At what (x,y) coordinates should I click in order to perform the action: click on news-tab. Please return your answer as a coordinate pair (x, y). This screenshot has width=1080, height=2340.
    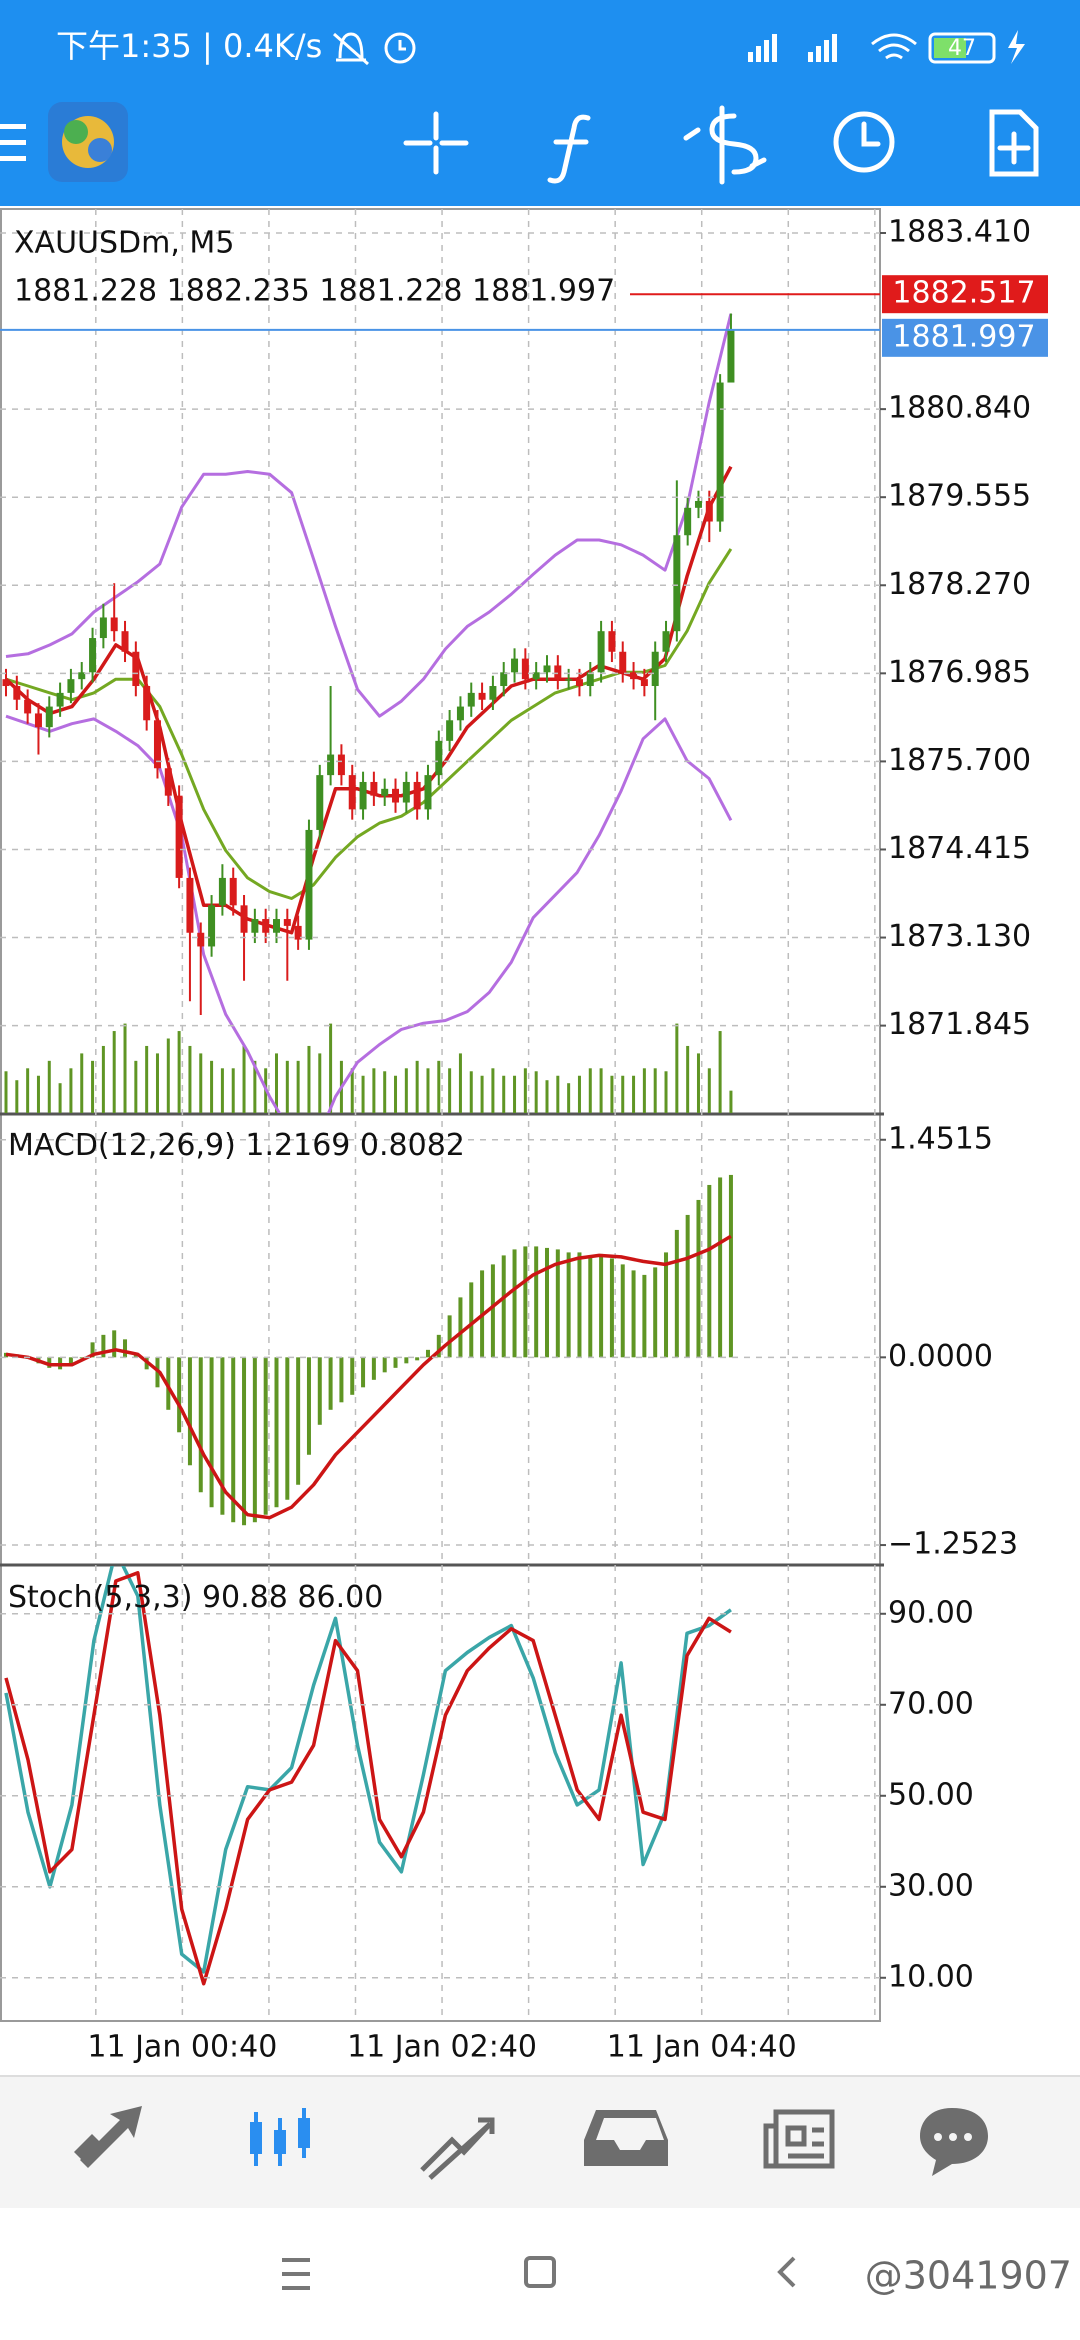
    Looking at the image, I should click on (799, 2139).